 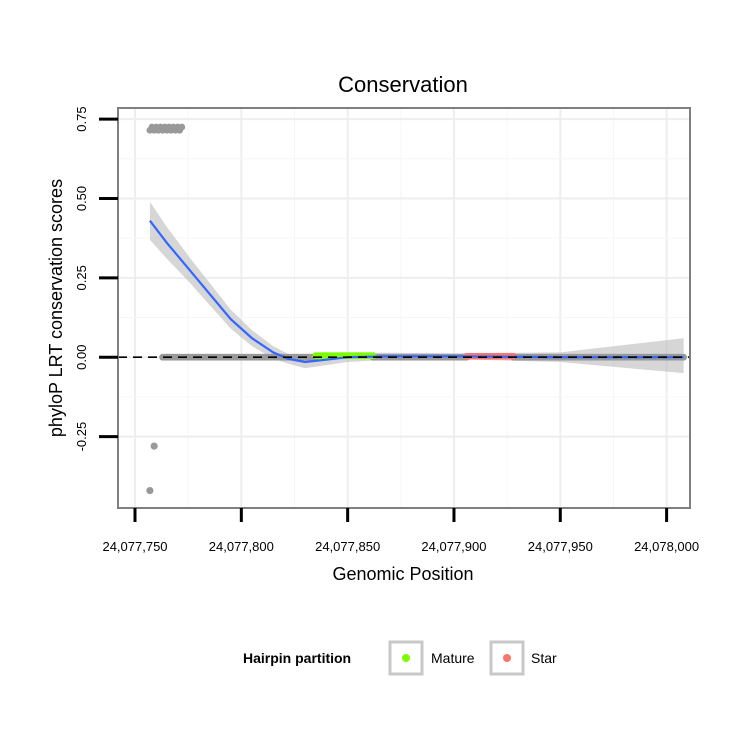 What do you see at coordinates (416, 292) in the screenshot?
I see `smooth-line` at bounding box center [416, 292].